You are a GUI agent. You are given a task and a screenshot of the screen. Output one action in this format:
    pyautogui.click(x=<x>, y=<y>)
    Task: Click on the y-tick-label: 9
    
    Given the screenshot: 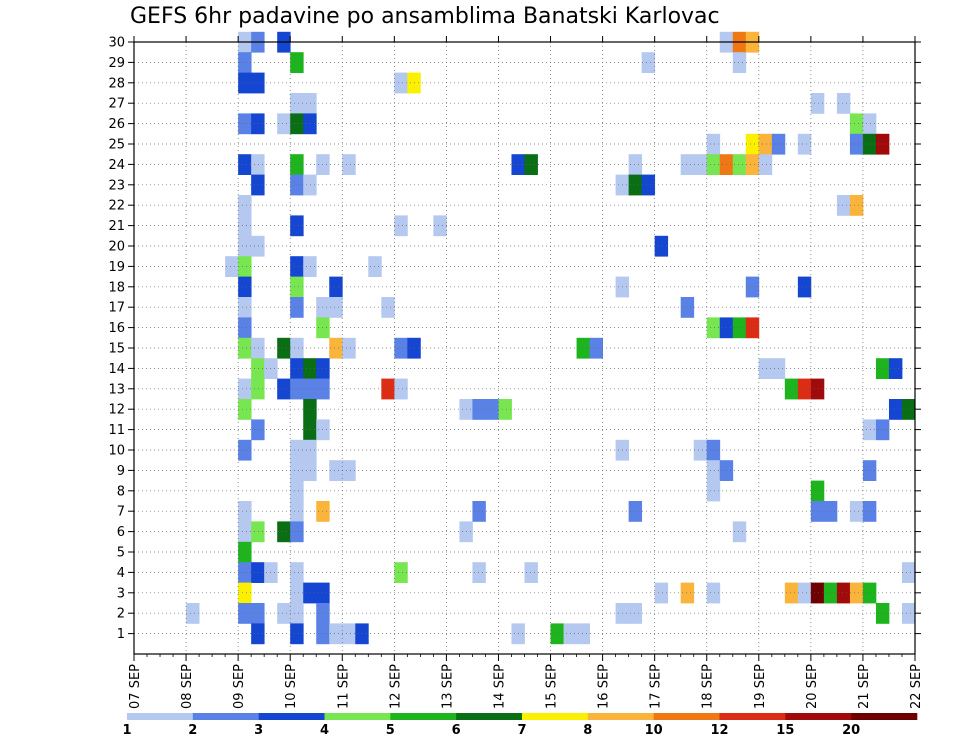 What is the action you would take?
    pyautogui.click(x=121, y=471)
    